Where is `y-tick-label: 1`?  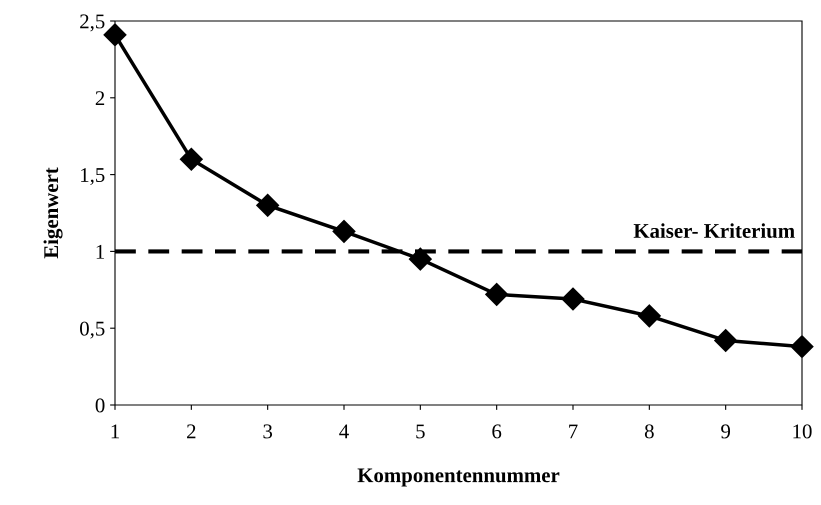
y-tick-label: 1 is located at coordinates (100, 251).